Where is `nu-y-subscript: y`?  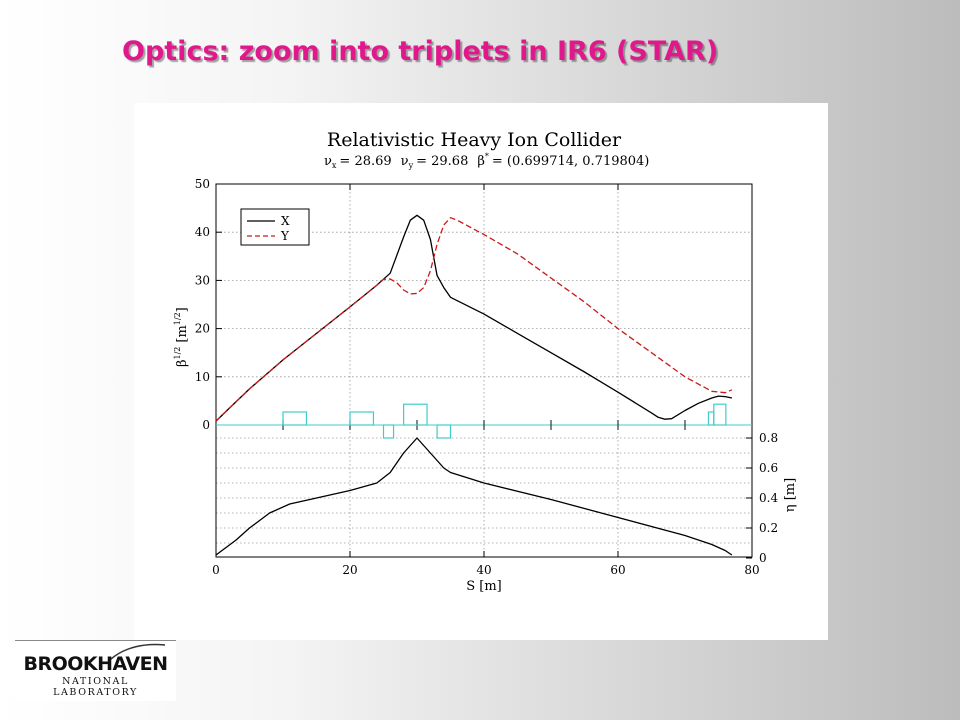
nu-y-subscript: y is located at coordinates (411, 165).